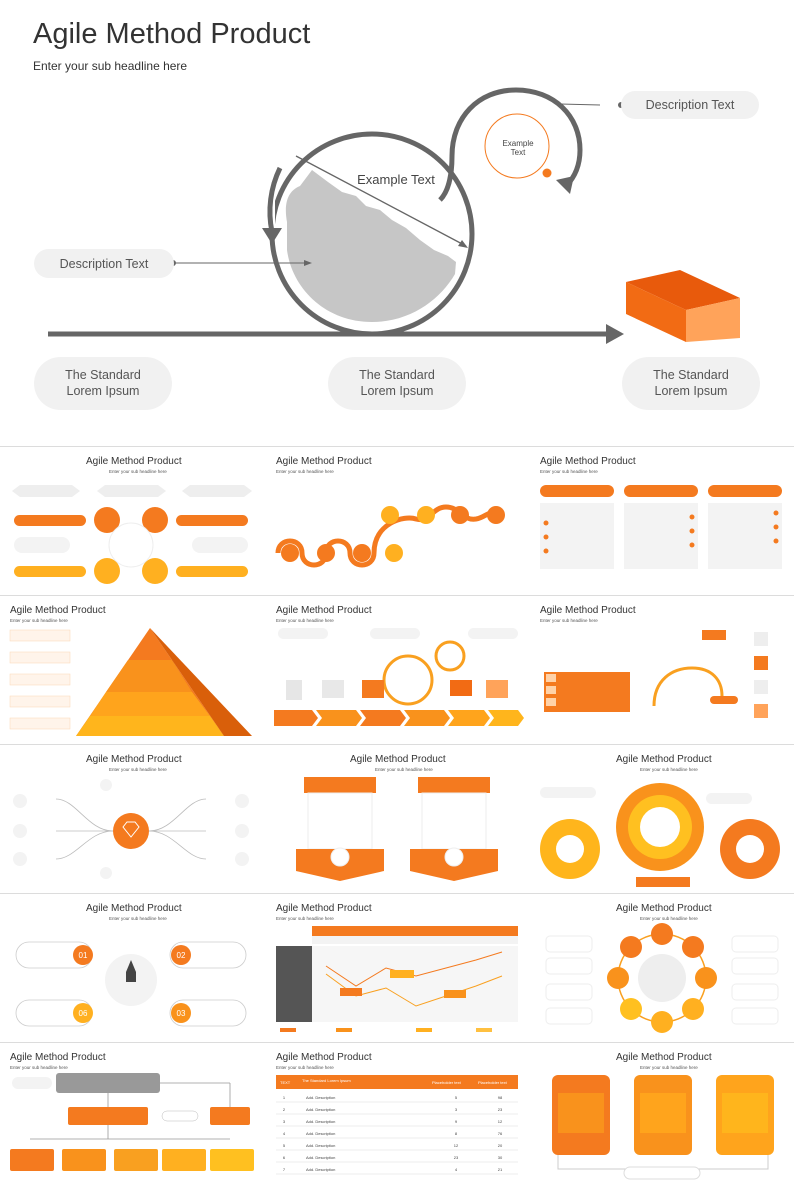 This screenshot has height=1191, width=794. Describe the element at coordinates (284, 1169) in the screenshot. I see `table-cell: 7` at that location.